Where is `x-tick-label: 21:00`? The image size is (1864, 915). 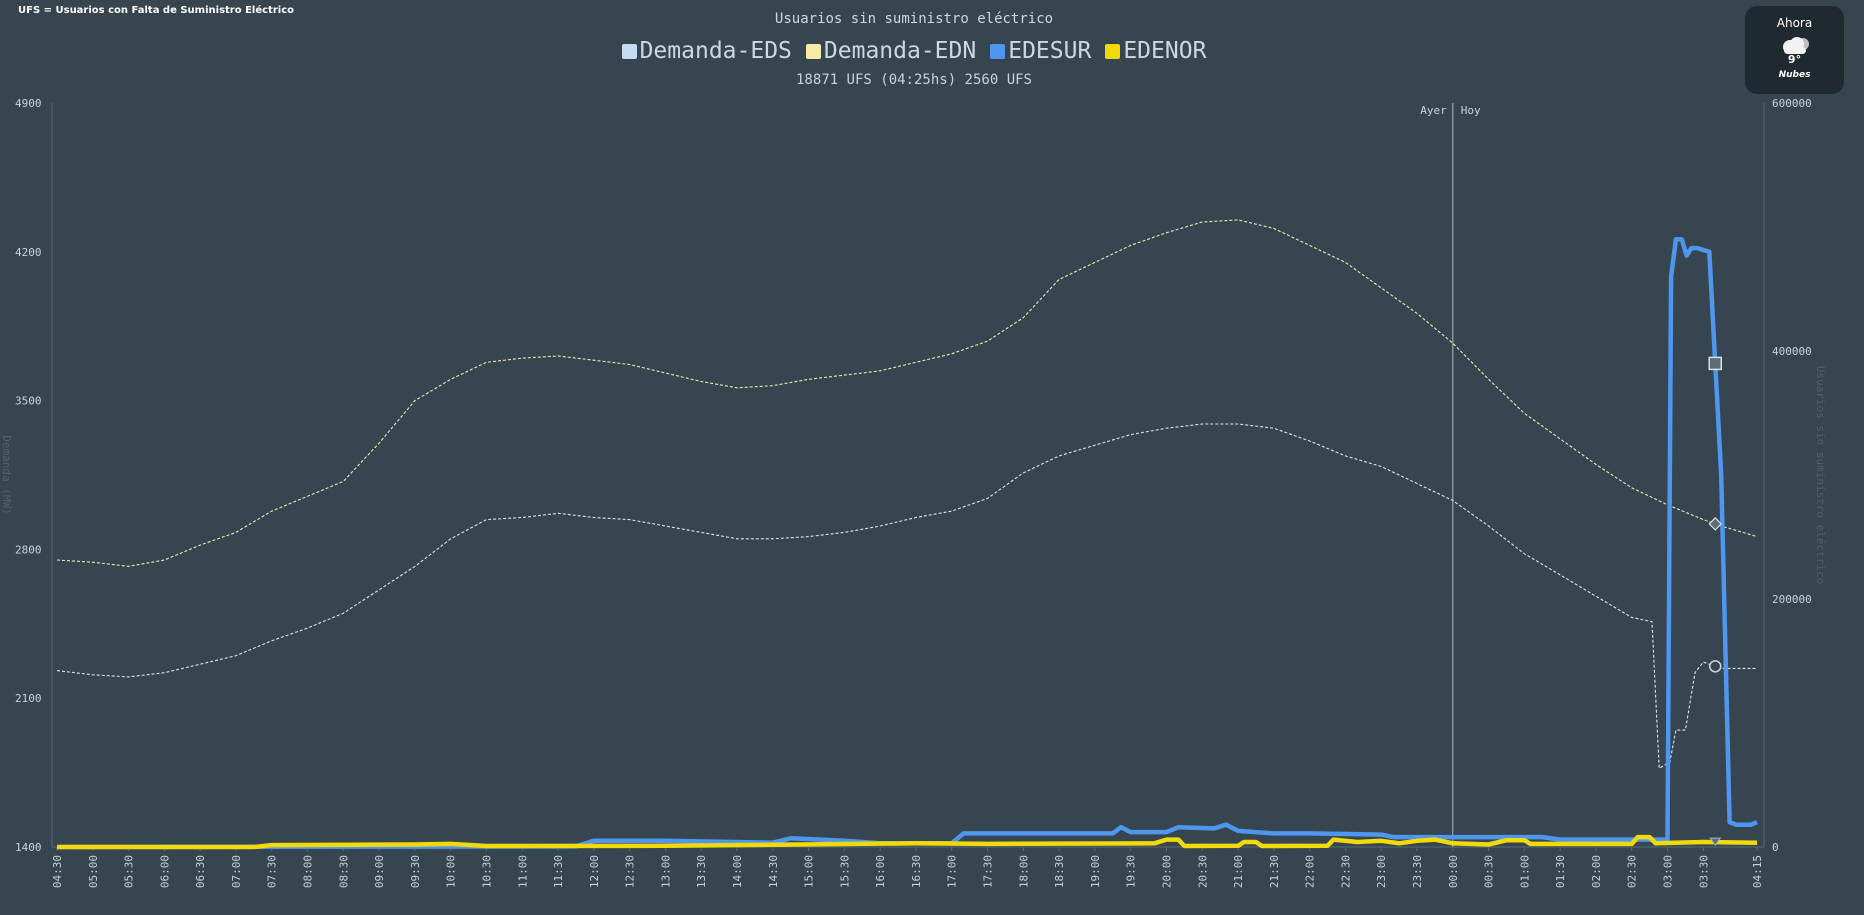 x-tick-label: 21:00 is located at coordinates (1238, 871).